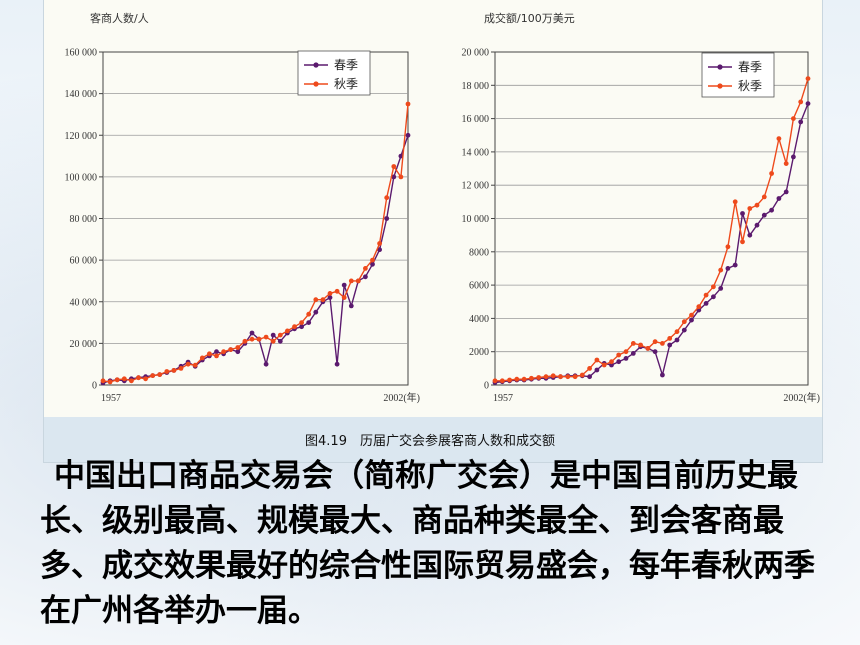  I want to click on turnover-ytick-label: 12 000, so click(476, 186).